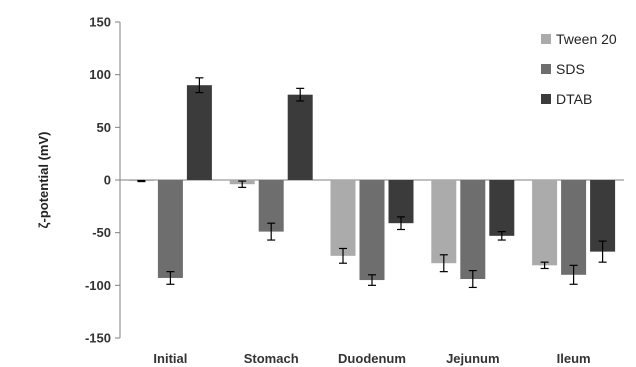 This screenshot has width=636, height=367. What do you see at coordinates (98, 338) in the screenshot?
I see `y-tick-label: -150` at bounding box center [98, 338].